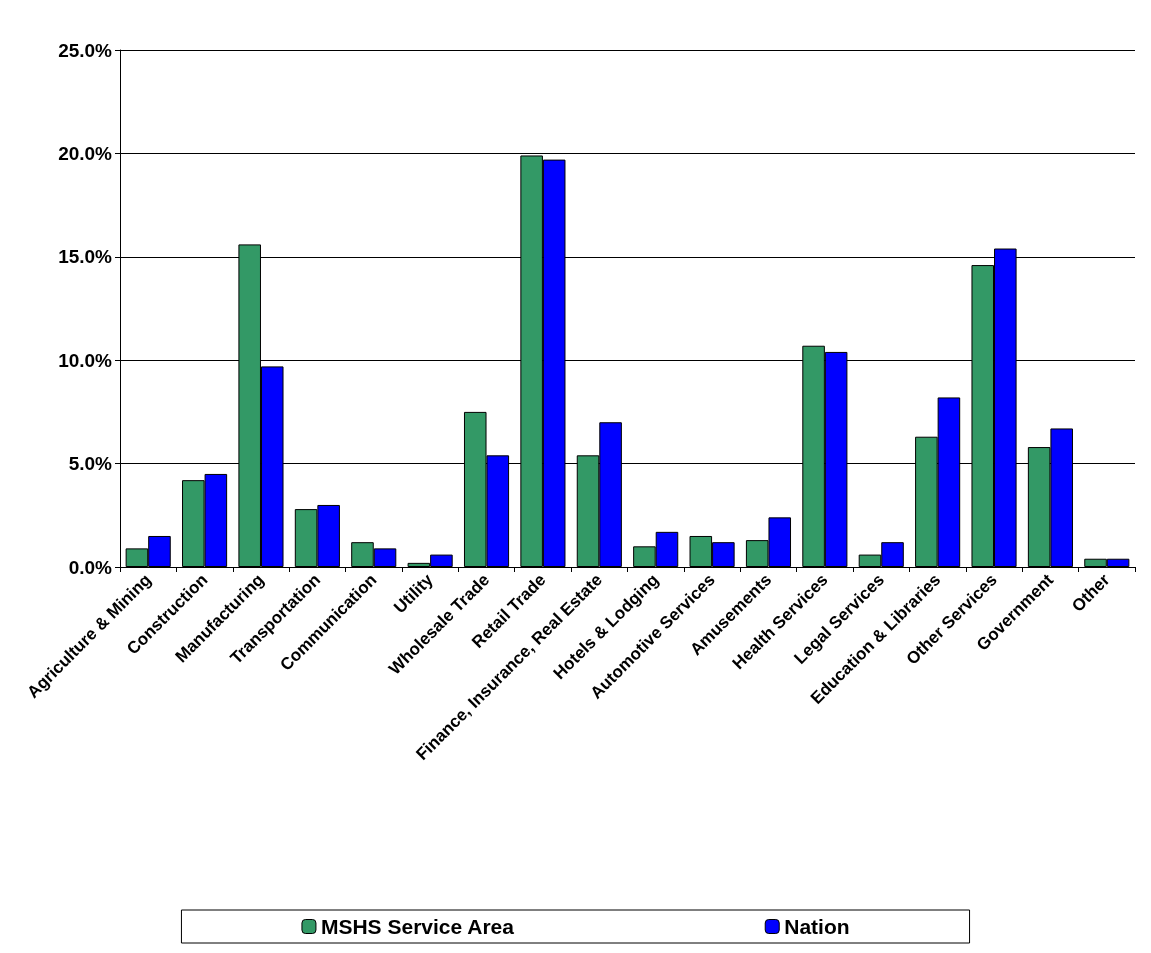 The width and height of the screenshot is (1151, 953). I want to click on y-tick-label: 15.0%, so click(85, 257).